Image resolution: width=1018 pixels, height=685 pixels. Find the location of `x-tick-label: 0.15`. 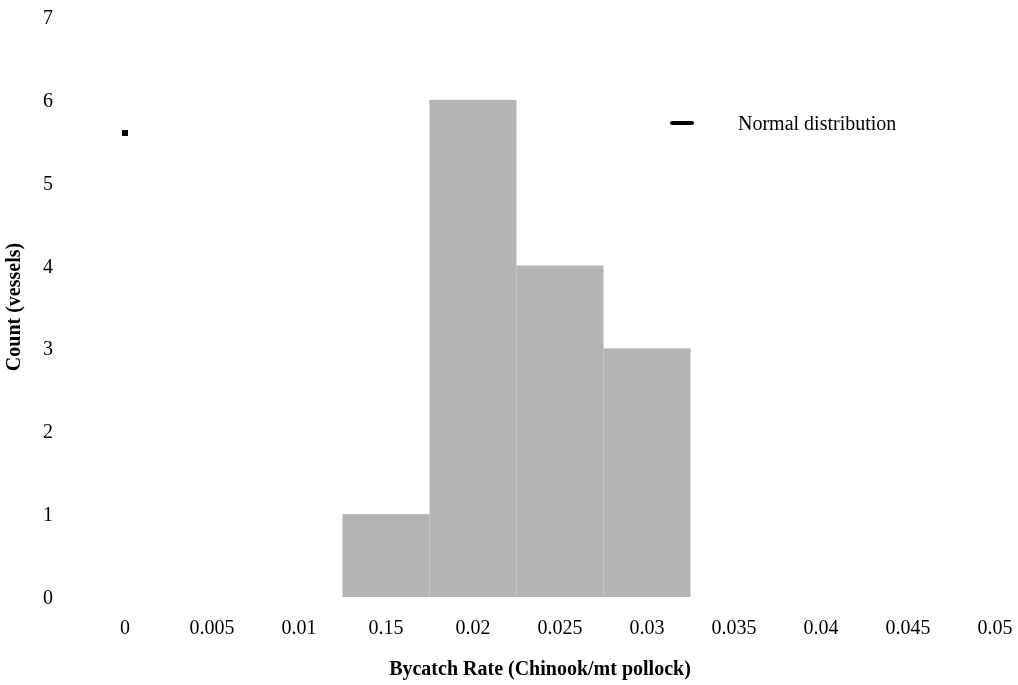

x-tick-label: 0.15 is located at coordinates (386, 627).